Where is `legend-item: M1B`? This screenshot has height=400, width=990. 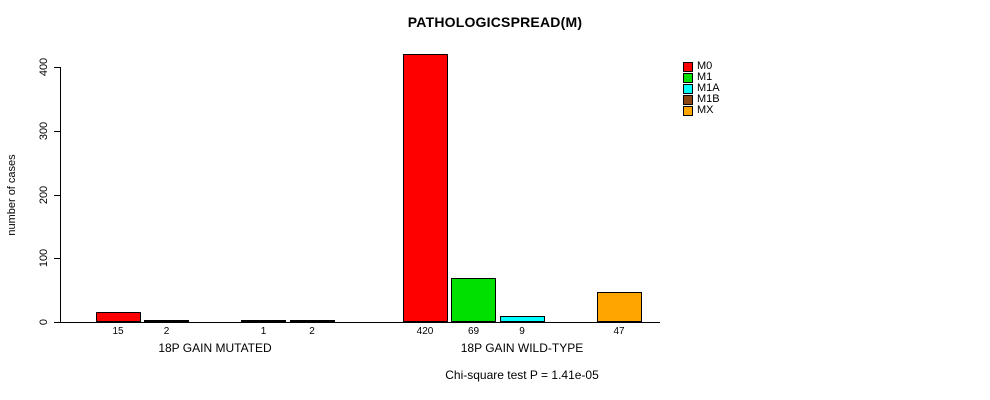
legend-item: M1B is located at coordinates (701, 99).